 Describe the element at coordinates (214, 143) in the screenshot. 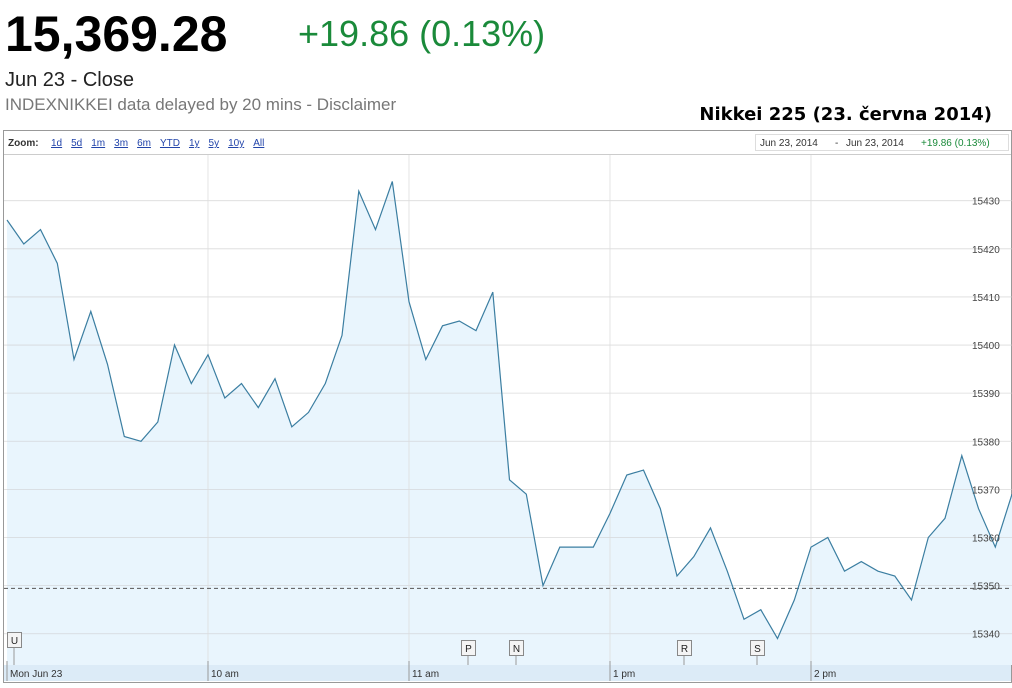

I see `zoom-option: 5y` at that location.